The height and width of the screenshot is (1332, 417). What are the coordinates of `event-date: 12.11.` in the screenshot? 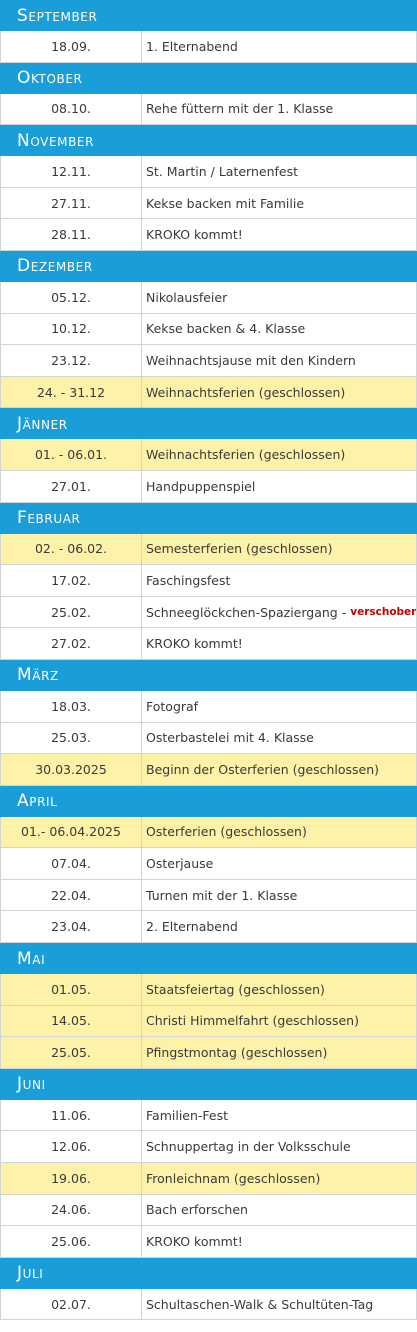 It's located at (71, 171).